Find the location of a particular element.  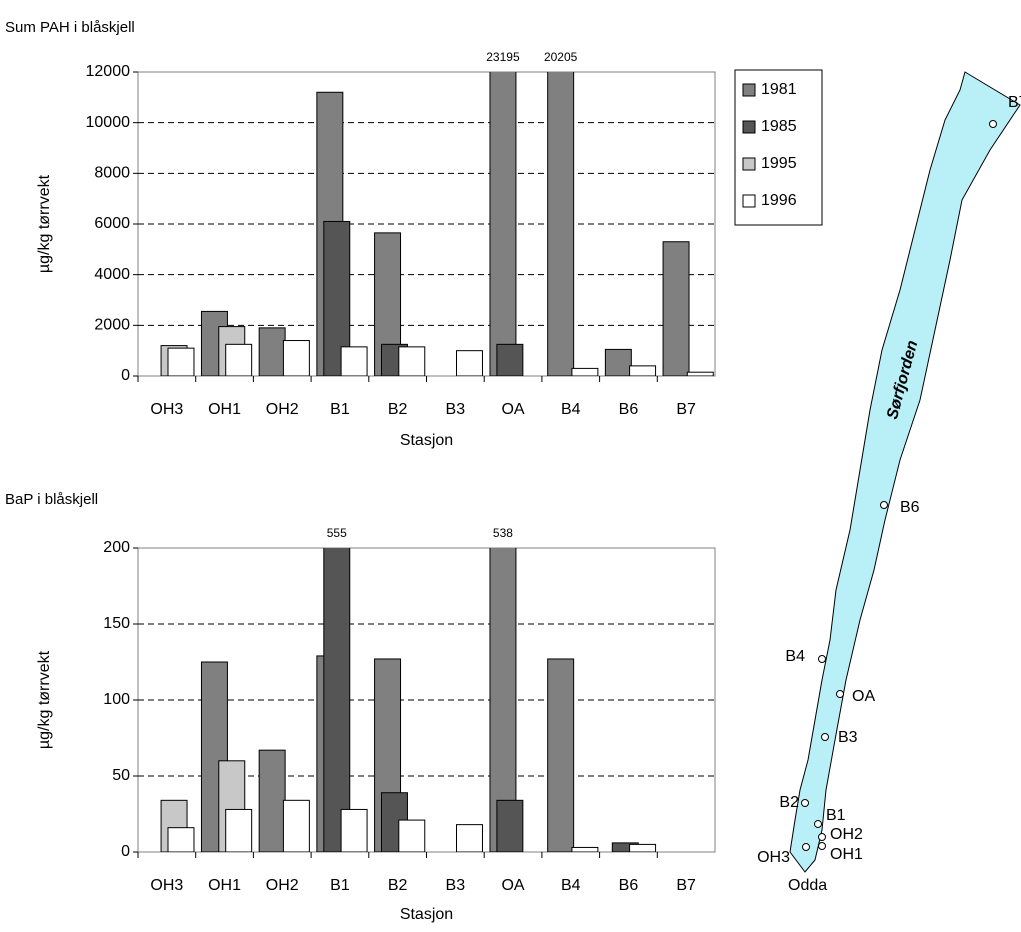

y-tick-label: 8000 is located at coordinates (112, 173).